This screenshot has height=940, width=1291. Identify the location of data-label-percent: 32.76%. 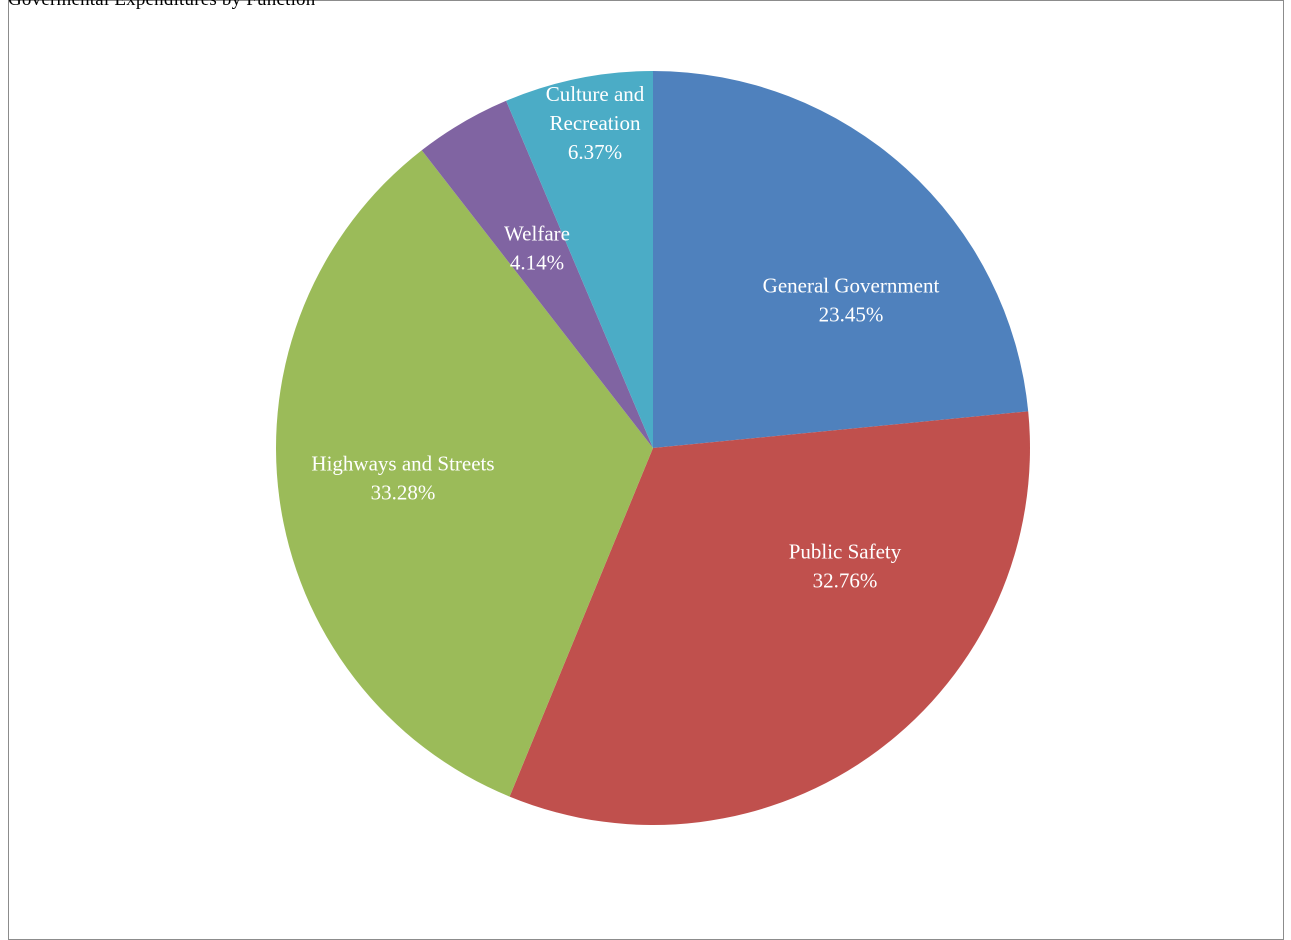
(845, 580).